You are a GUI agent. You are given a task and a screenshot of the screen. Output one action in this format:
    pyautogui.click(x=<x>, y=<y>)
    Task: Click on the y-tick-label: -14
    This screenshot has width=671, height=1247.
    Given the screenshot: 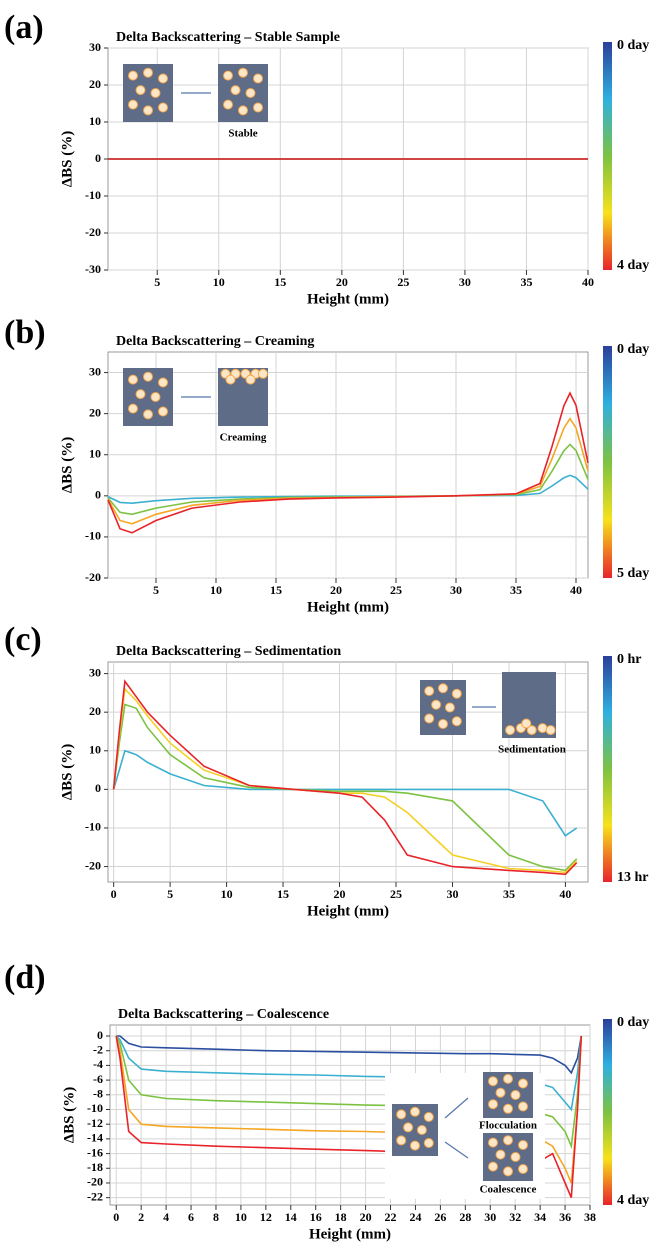 What is the action you would take?
    pyautogui.click(x=95, y=1138)
    